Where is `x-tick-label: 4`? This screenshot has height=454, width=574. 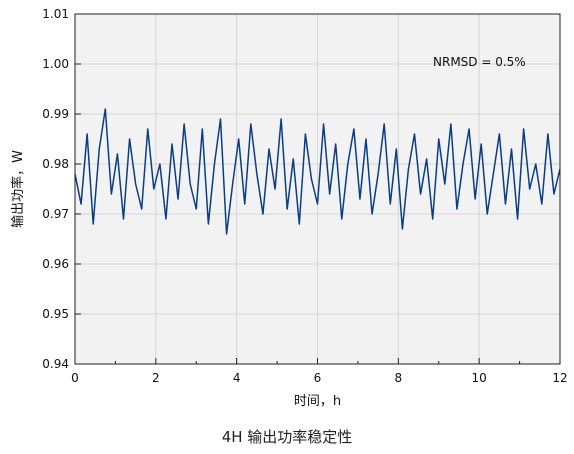
x-tick-label: 4 is located at coordinates (237, 378).